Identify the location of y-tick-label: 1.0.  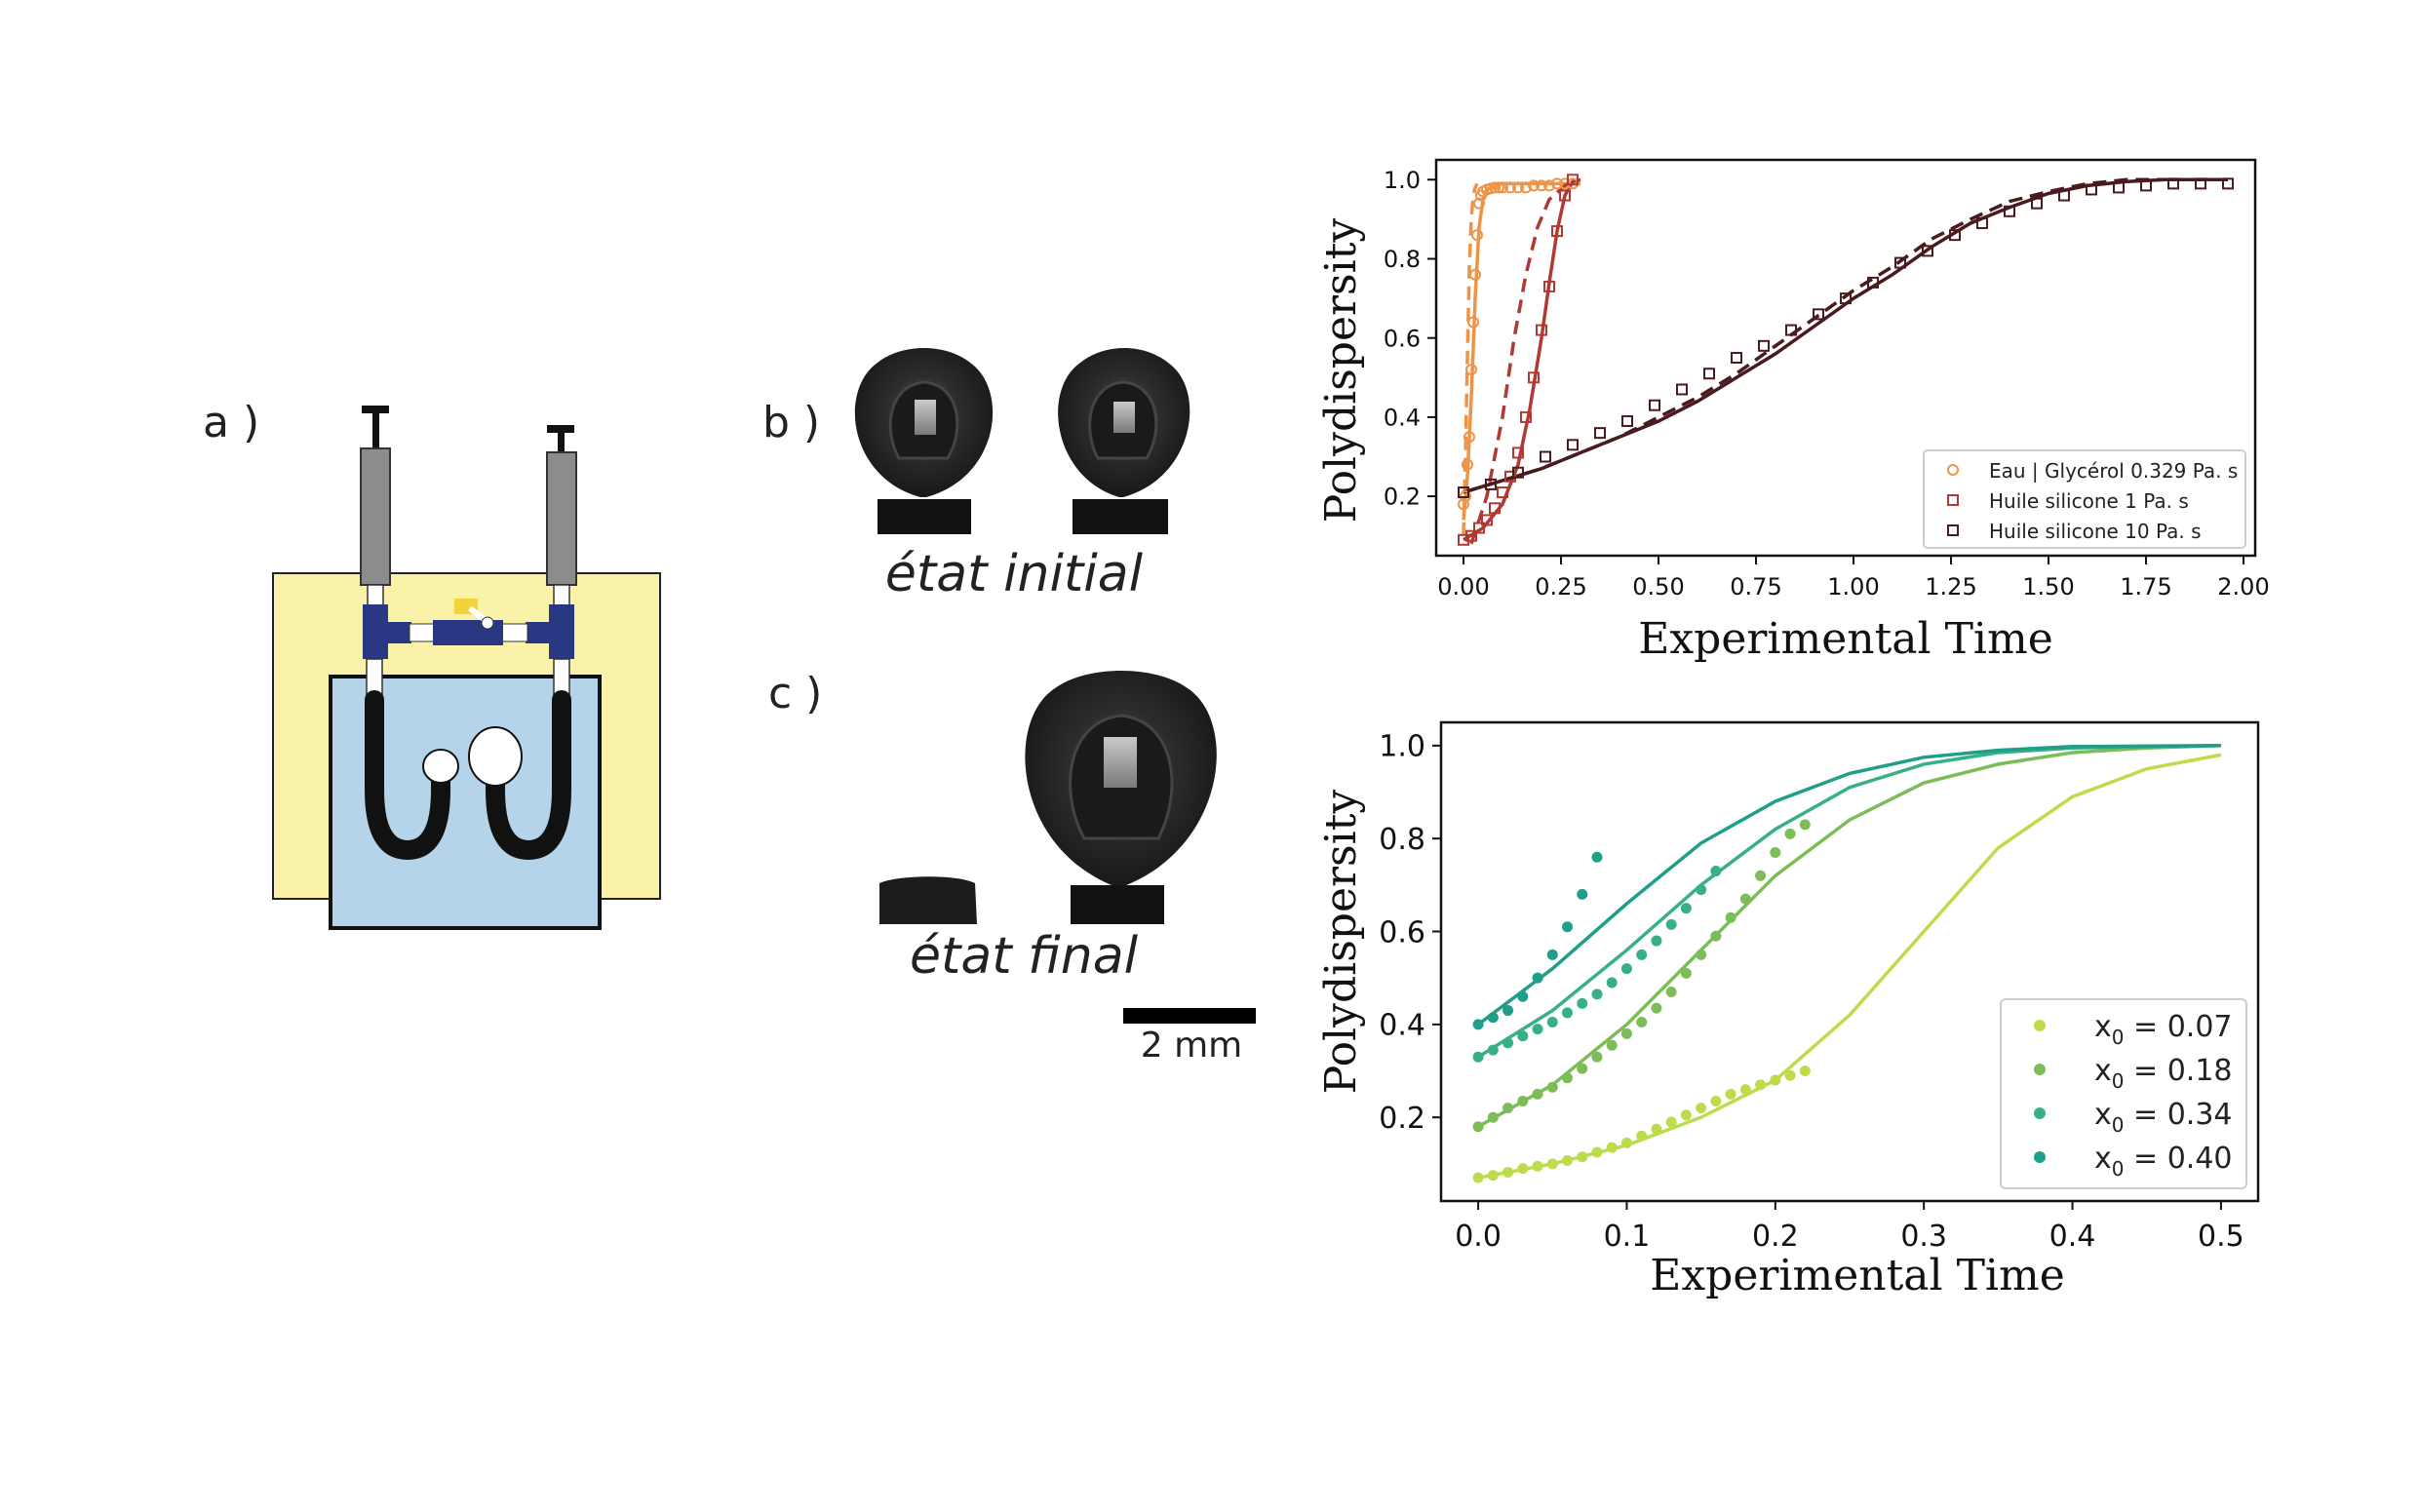
(1402, 747).